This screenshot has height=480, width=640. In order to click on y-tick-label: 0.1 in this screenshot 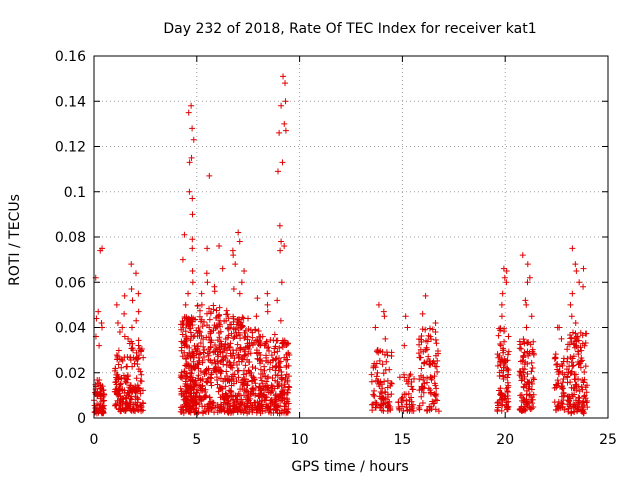, I will do `click(75, 193)`.